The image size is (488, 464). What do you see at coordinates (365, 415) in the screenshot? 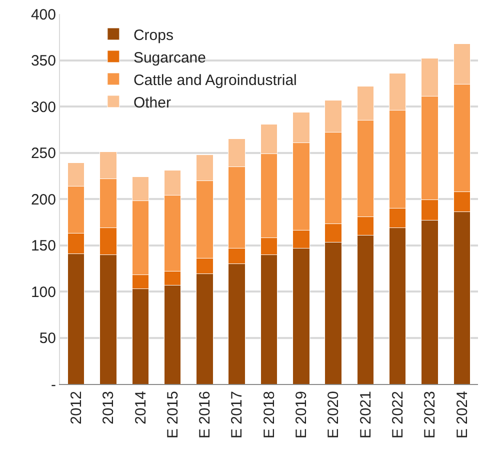
I see `x-tick-label: E 2021` at bounding box center [365, 415].